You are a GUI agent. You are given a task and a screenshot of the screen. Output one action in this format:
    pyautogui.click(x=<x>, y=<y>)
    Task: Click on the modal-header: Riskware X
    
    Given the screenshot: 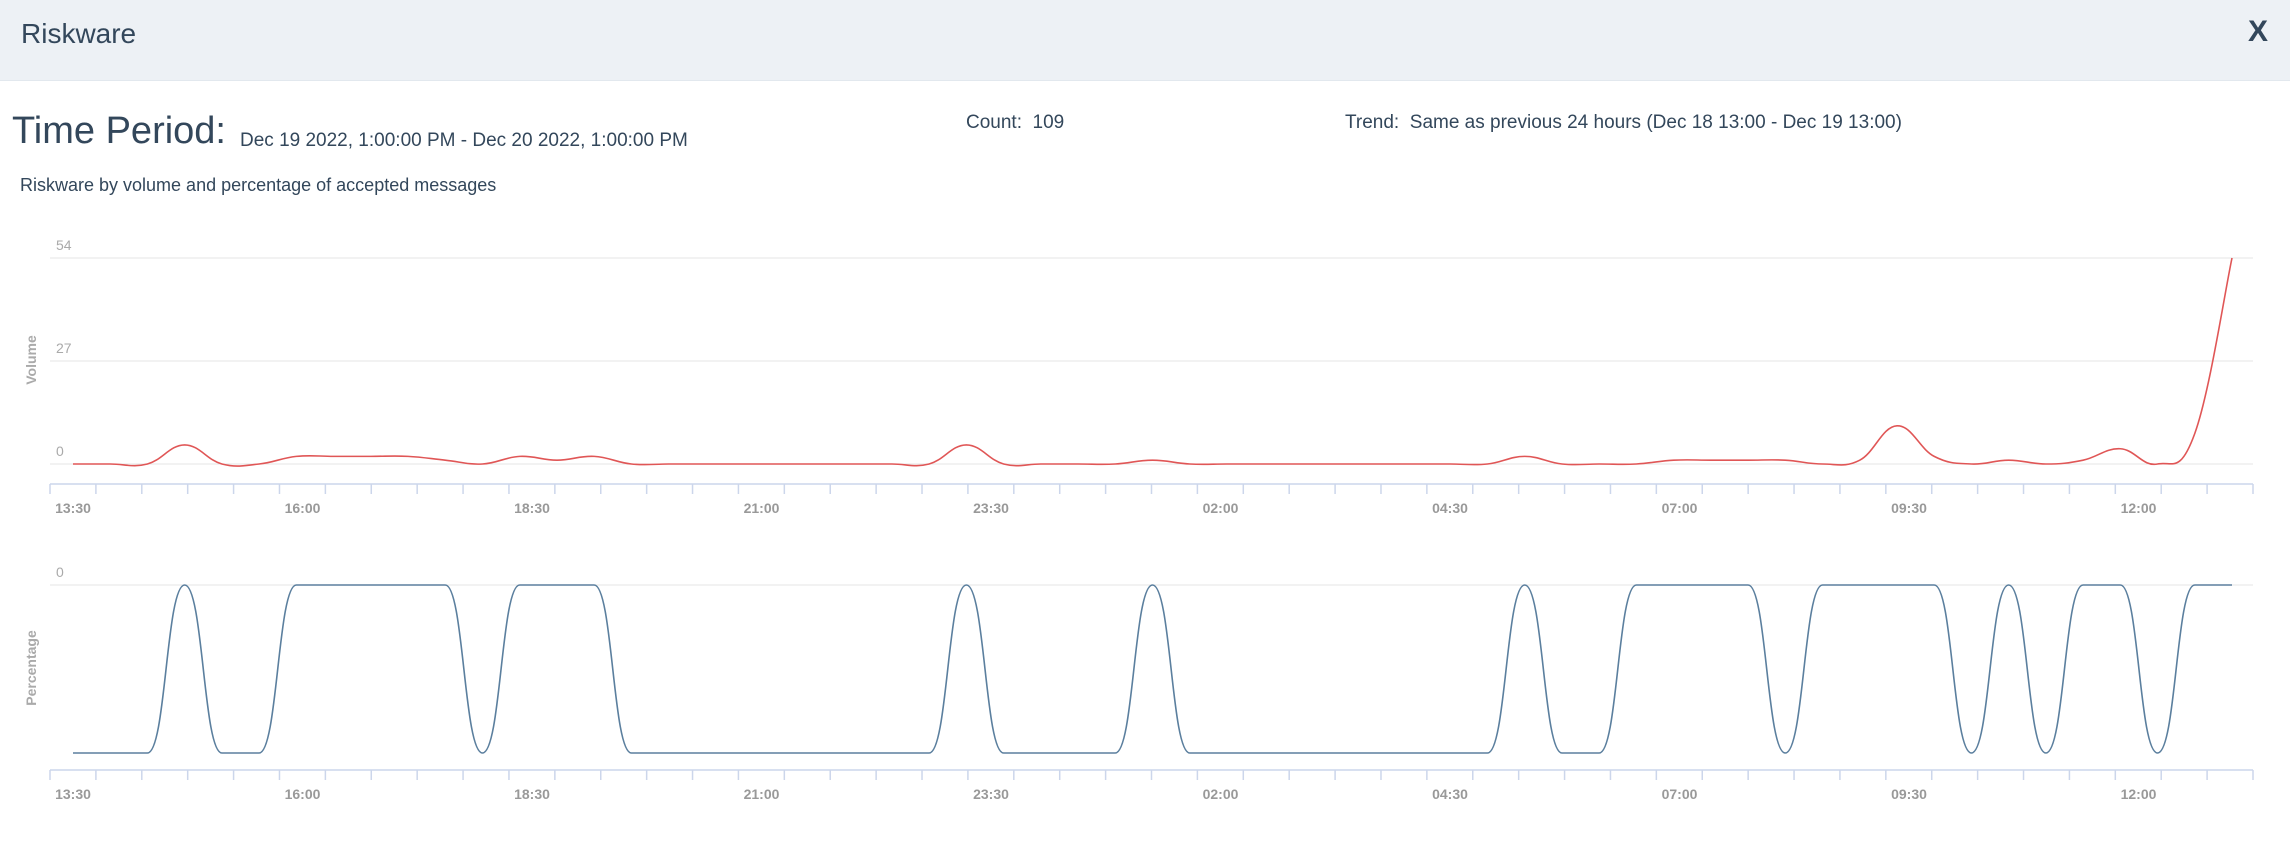 What is the action you would take?
    pyautogui.click(x=1145, y=40)
    